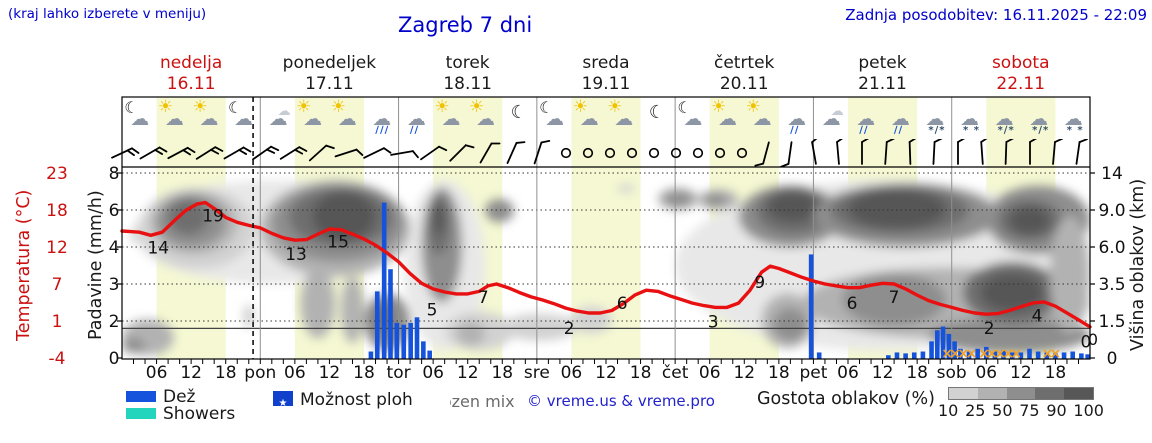 The height and width of the screenshot is (443, 1152). What do you see at coordinates (698, 153) in the screenshot?
I see `calm-wind-icon` at bounding box center [698, 153].